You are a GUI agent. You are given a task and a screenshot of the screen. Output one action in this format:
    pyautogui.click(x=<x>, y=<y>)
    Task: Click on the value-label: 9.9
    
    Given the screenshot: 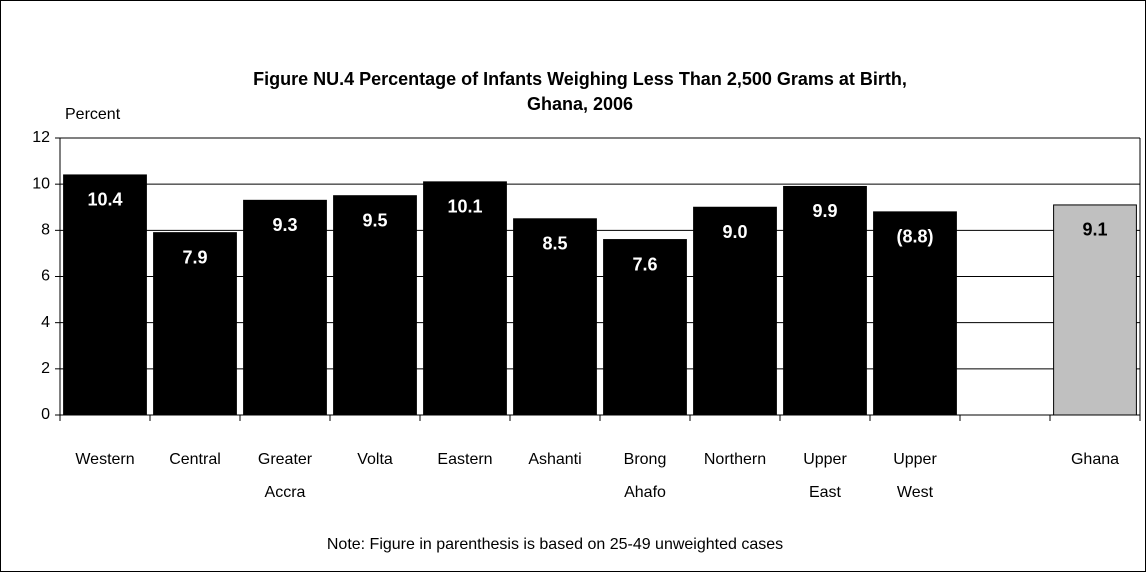 What is the action you would take?
    pyautogui.click(x=824, y=211)
    